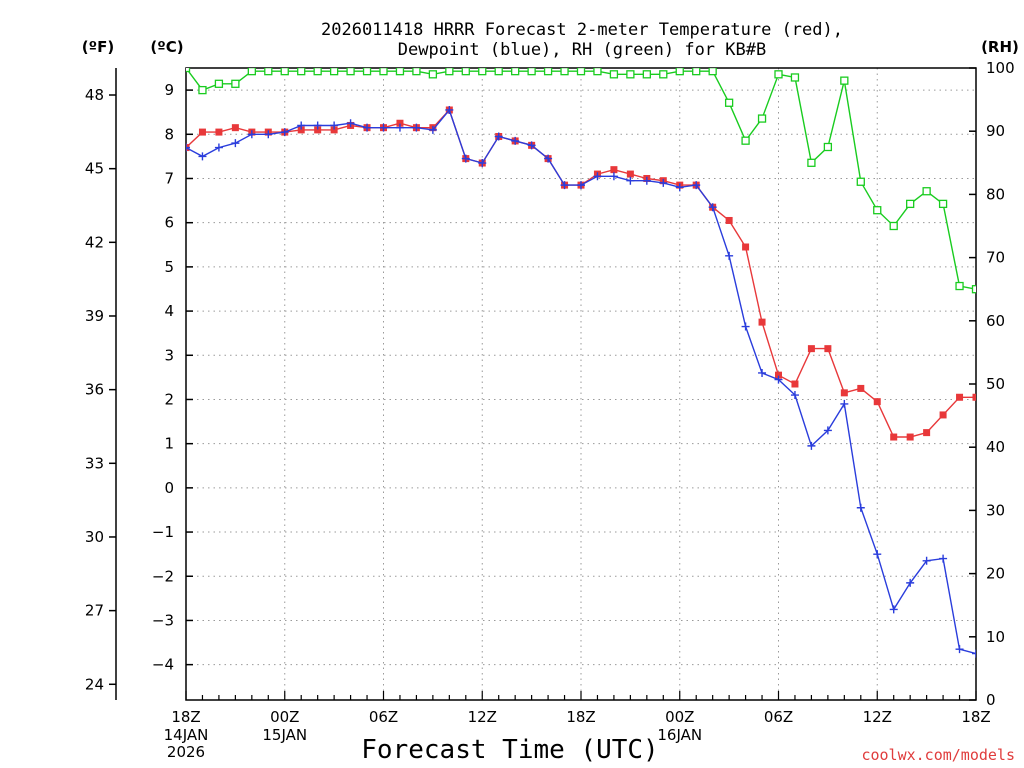 The height and width of the screenshot is (768, 1024). Describe the element at coordinates (169, 134) in the screenshot. I see `celsius-tick-label: 8` at that location.